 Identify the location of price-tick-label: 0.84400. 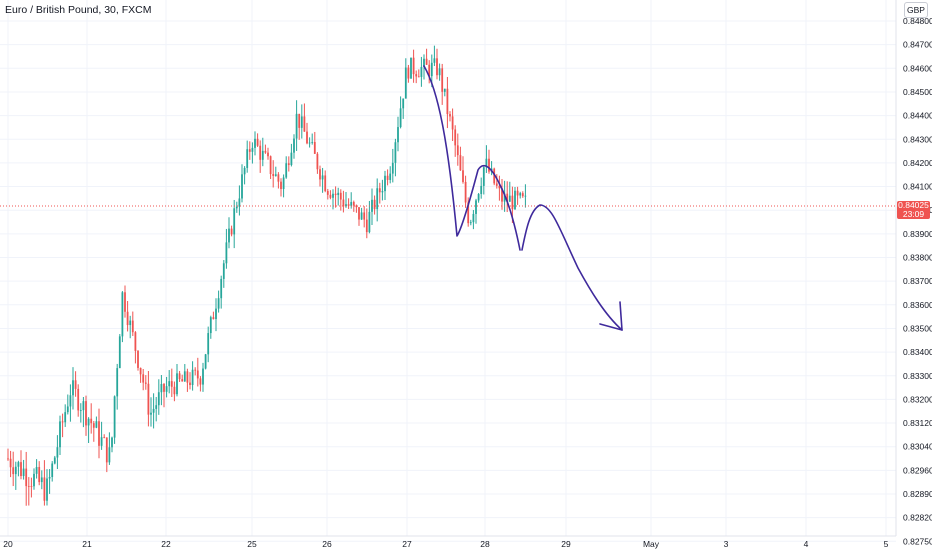
(917, 116).